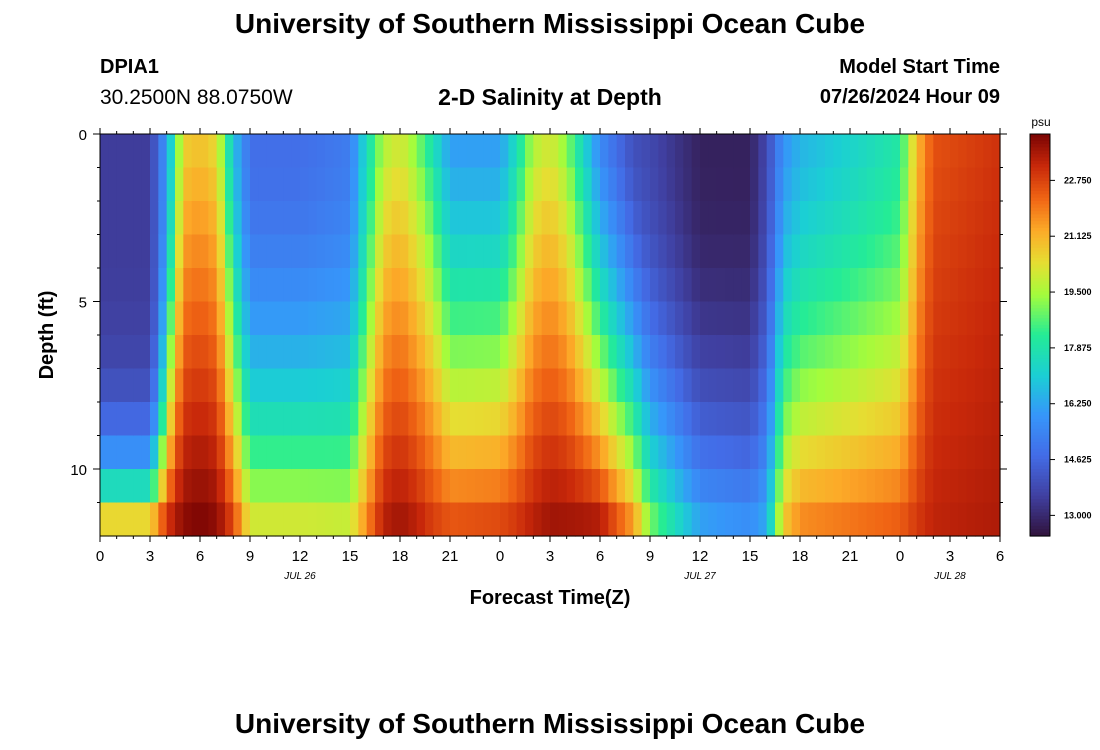 This screenshot has height=750, width=1100. Describe the element at coordinates (699, 576) in the screenshot. I see `date-label: JUL 27` at that location.